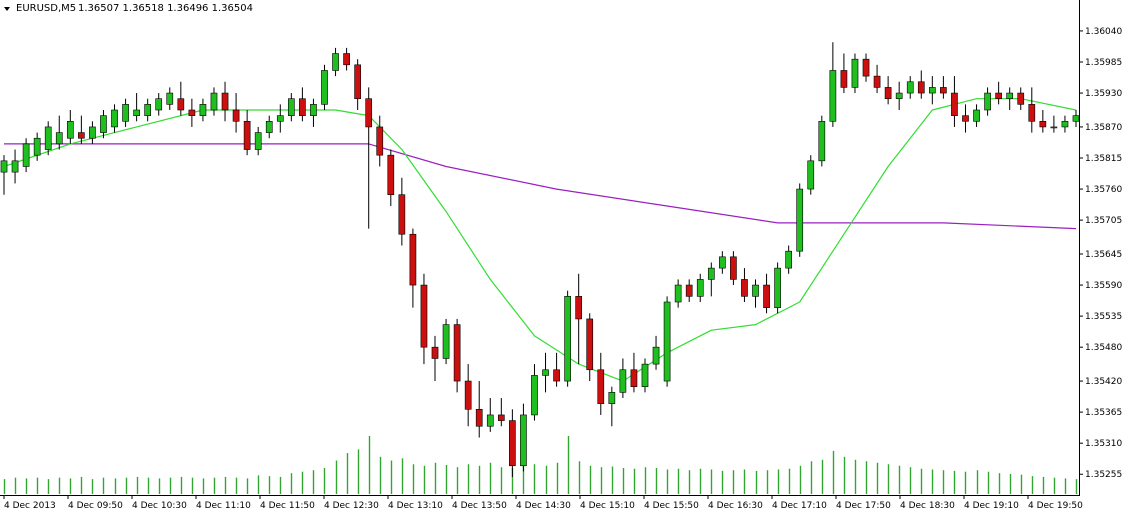  What do you see at coordinates (735, 506) in the screenshot?
I see `time-tick-label: 4 Dec 16:30` at bounding box center [735, 506].